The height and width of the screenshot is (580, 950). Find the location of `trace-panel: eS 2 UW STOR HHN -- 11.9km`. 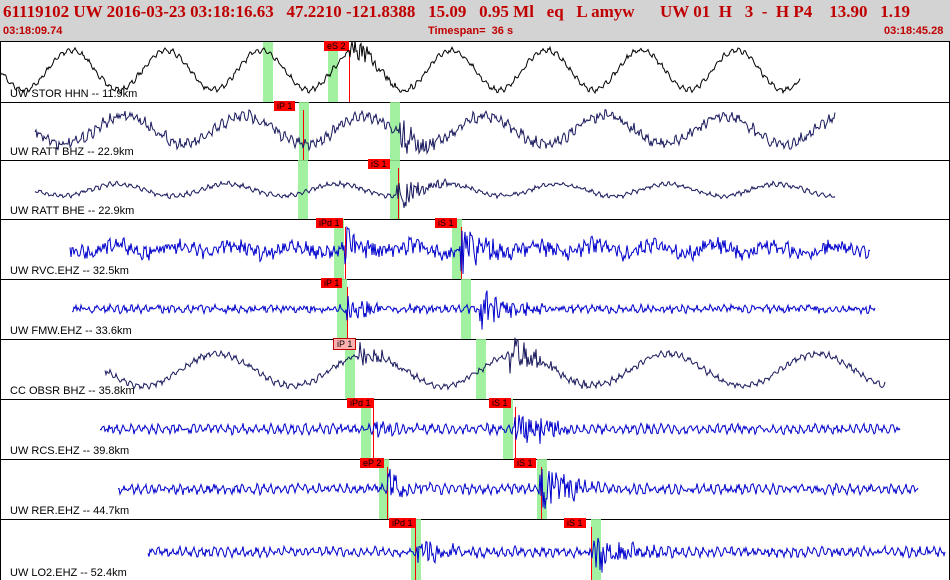

trace-panel: eS 2 UW STOR HHN -- 11.9km is located at coordinates (475, 72).